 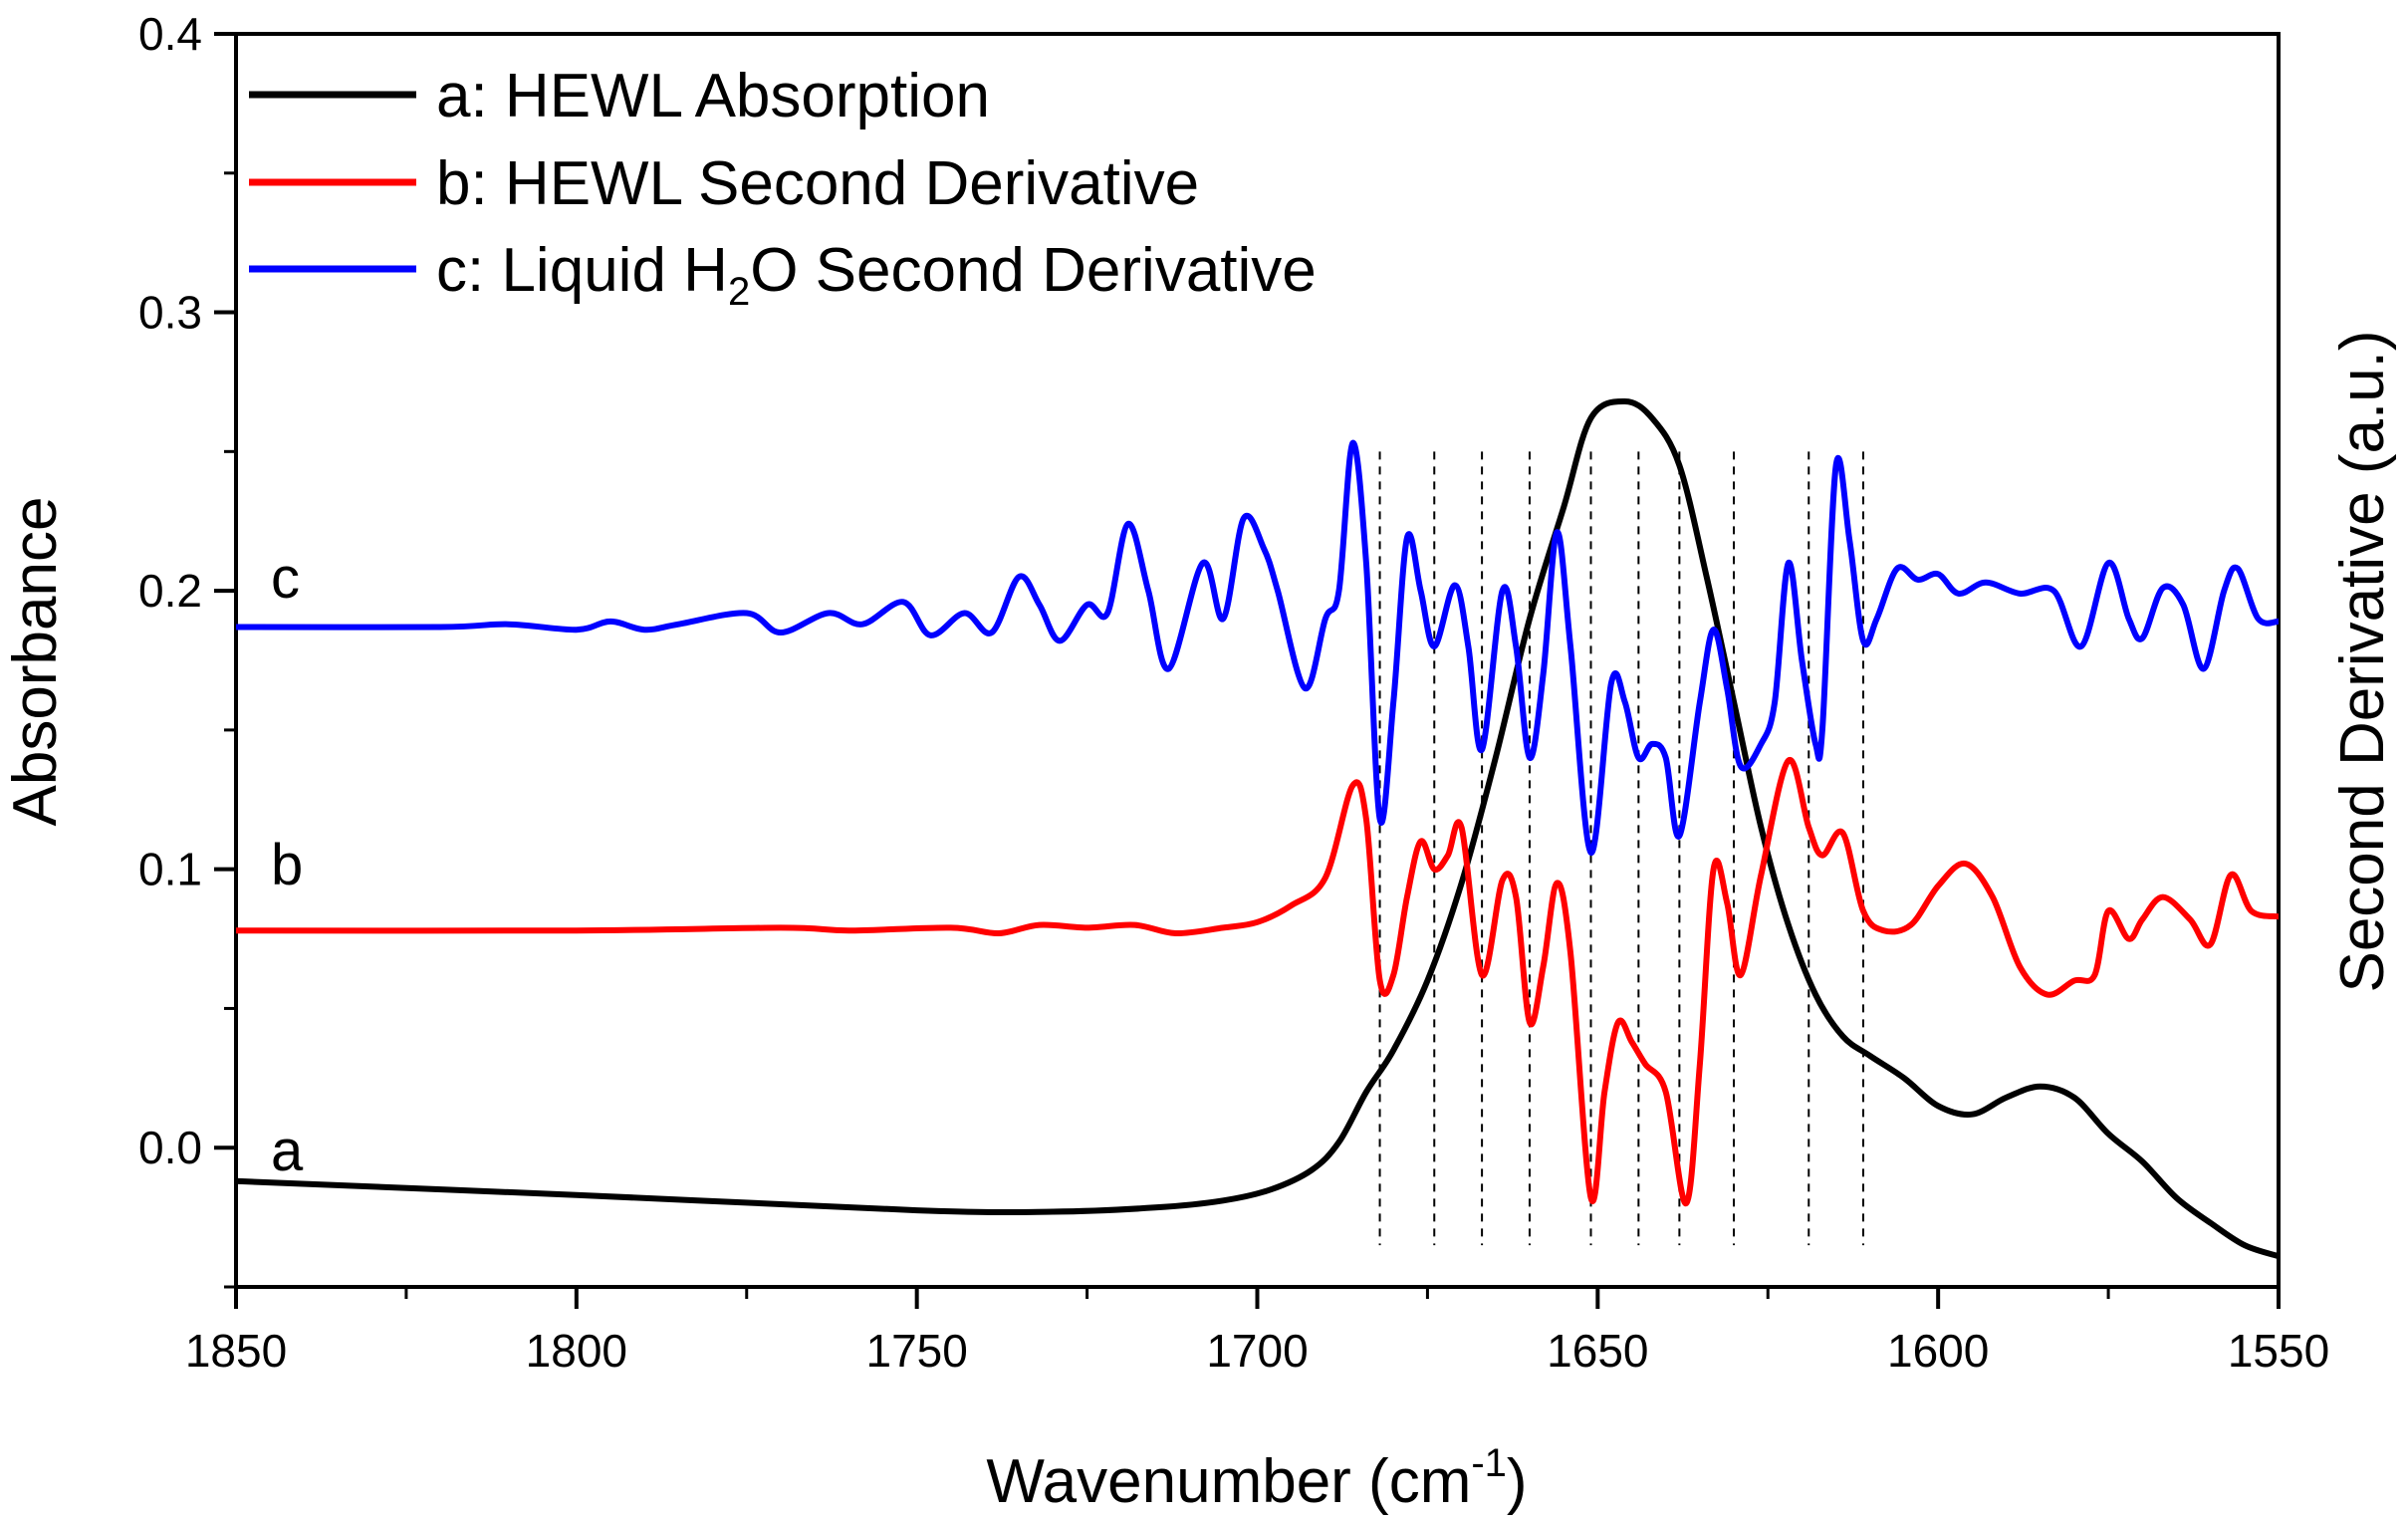 I want to click on y-tick-label-0.3: 0.3, so click(x=170, y=313).